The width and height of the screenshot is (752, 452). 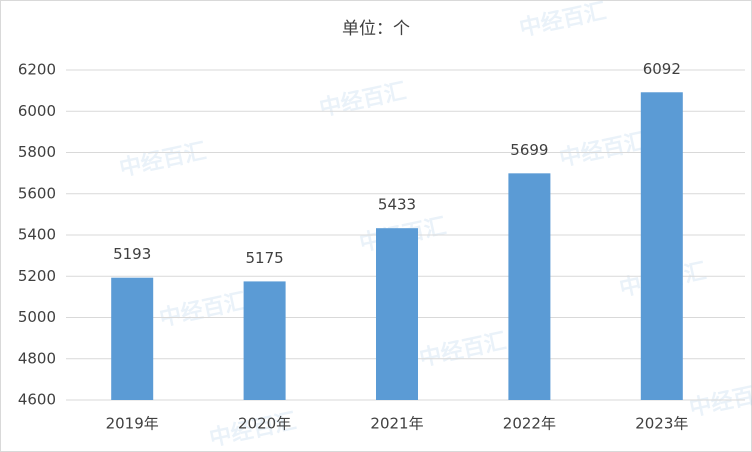 I want to click on value-label: 6092, so click(x=662, y=69).